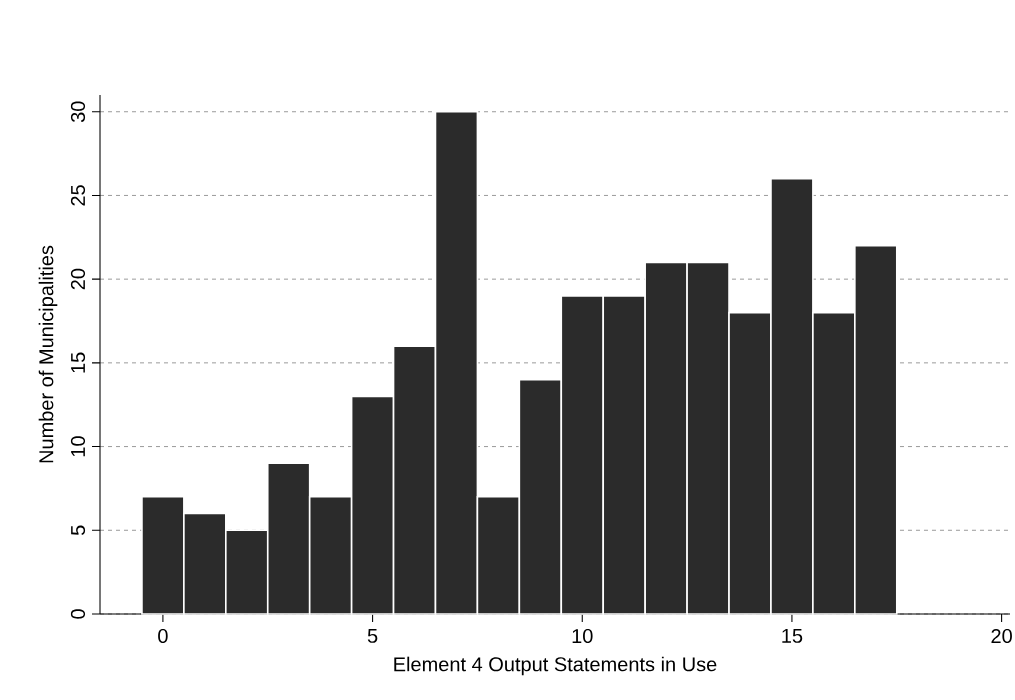  I want to click on y-tick-label: 25, so click(78, 195).